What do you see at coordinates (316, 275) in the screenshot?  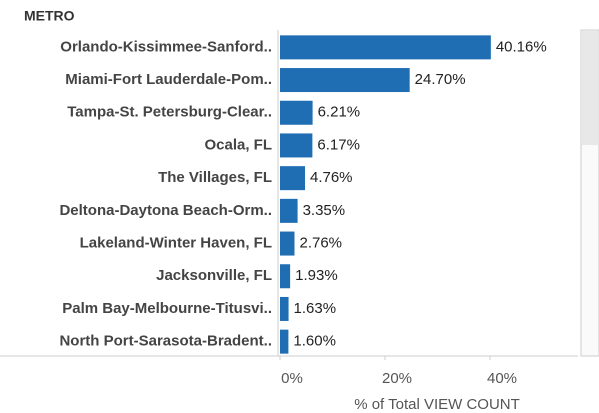 I see `value-label: 1.93%` at bounding box center [316, 275].